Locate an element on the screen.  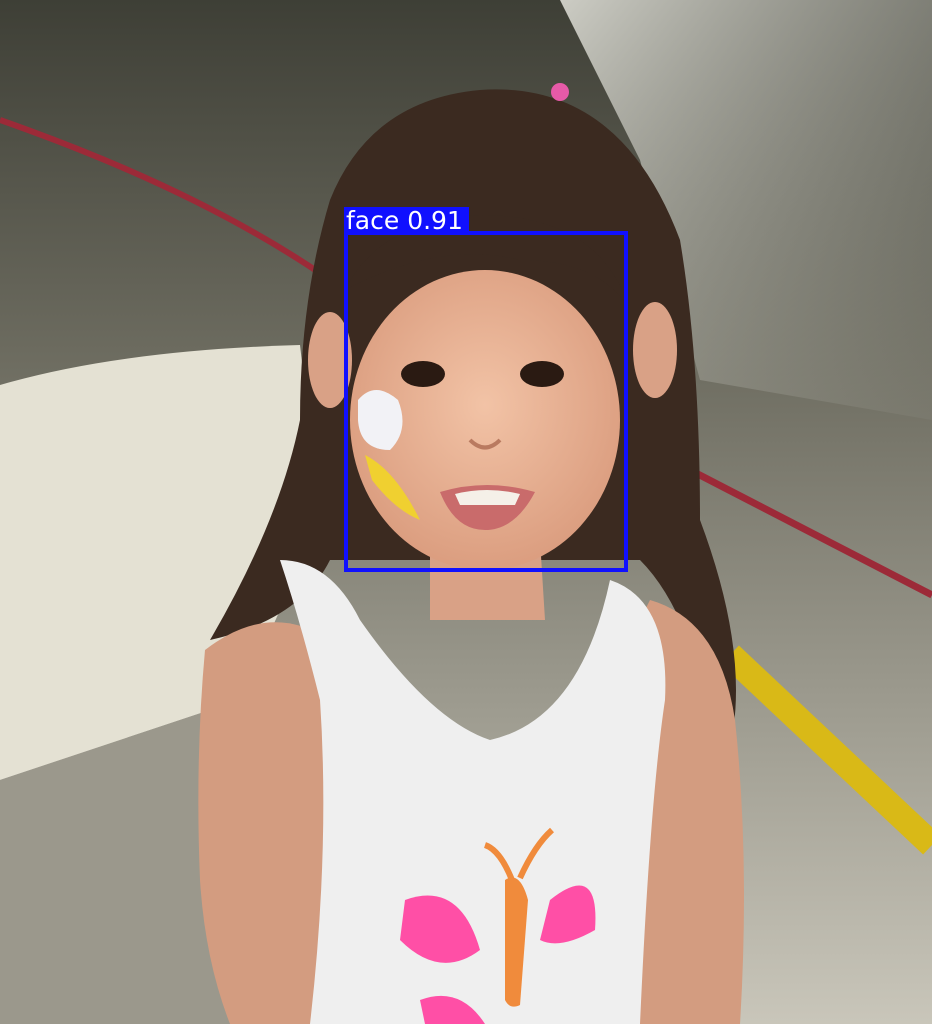
hair-tie is located at coordinates (560, 92).